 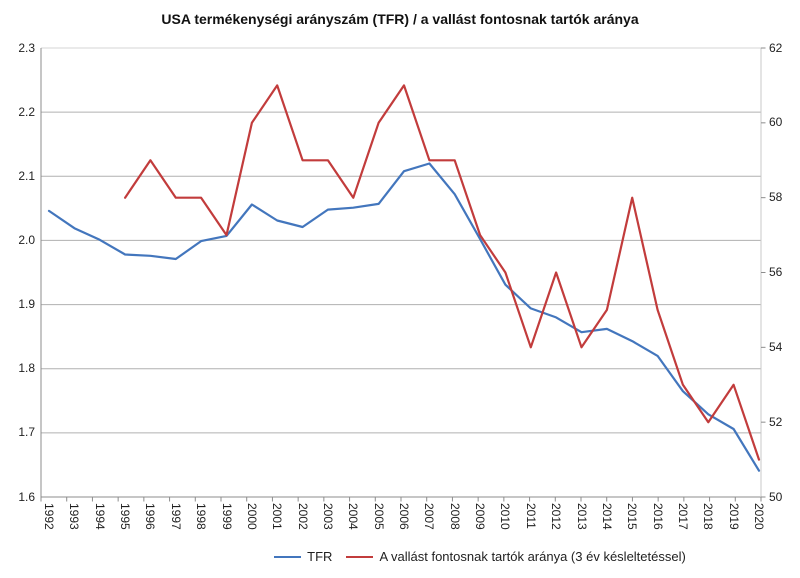 I want to click on y-left-tick-label: 1.9, so click(x=26, y=304).